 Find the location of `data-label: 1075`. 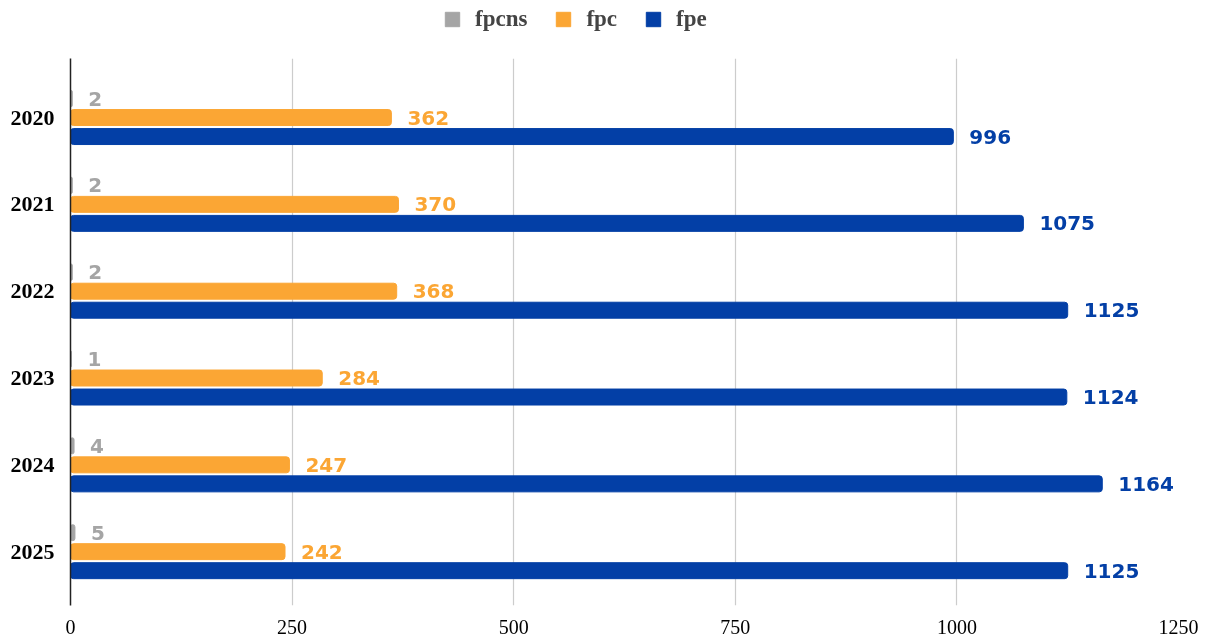

data-label: 1075 is located at coordinates (1067, 223).